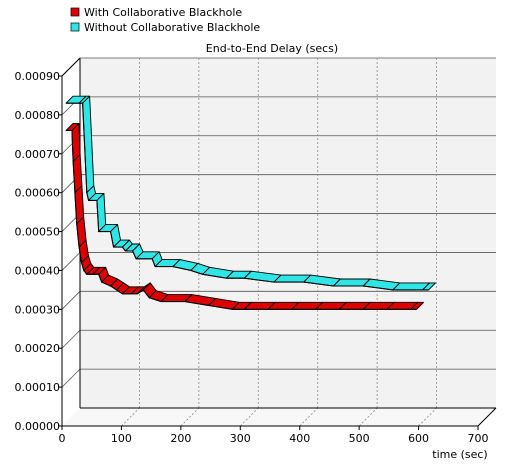 This screenshot has height=468, width=505. Describe the element at coordinates (38, 154) in the screenshot. I see `y-tick-label: 0.00070` at that location.